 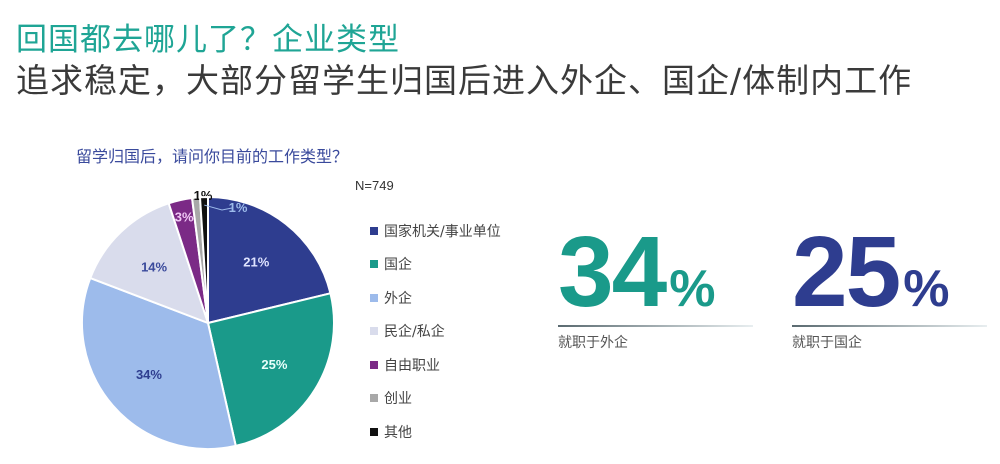 I want to click on legend-item: 创业, so click(x=435, y=399).